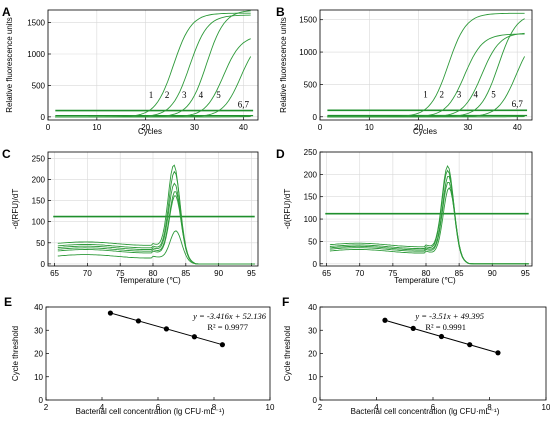 Image resolution: width=550 pixels, height=424 pixels. I want to click on x-tick-label: 95, so click(251, 273).